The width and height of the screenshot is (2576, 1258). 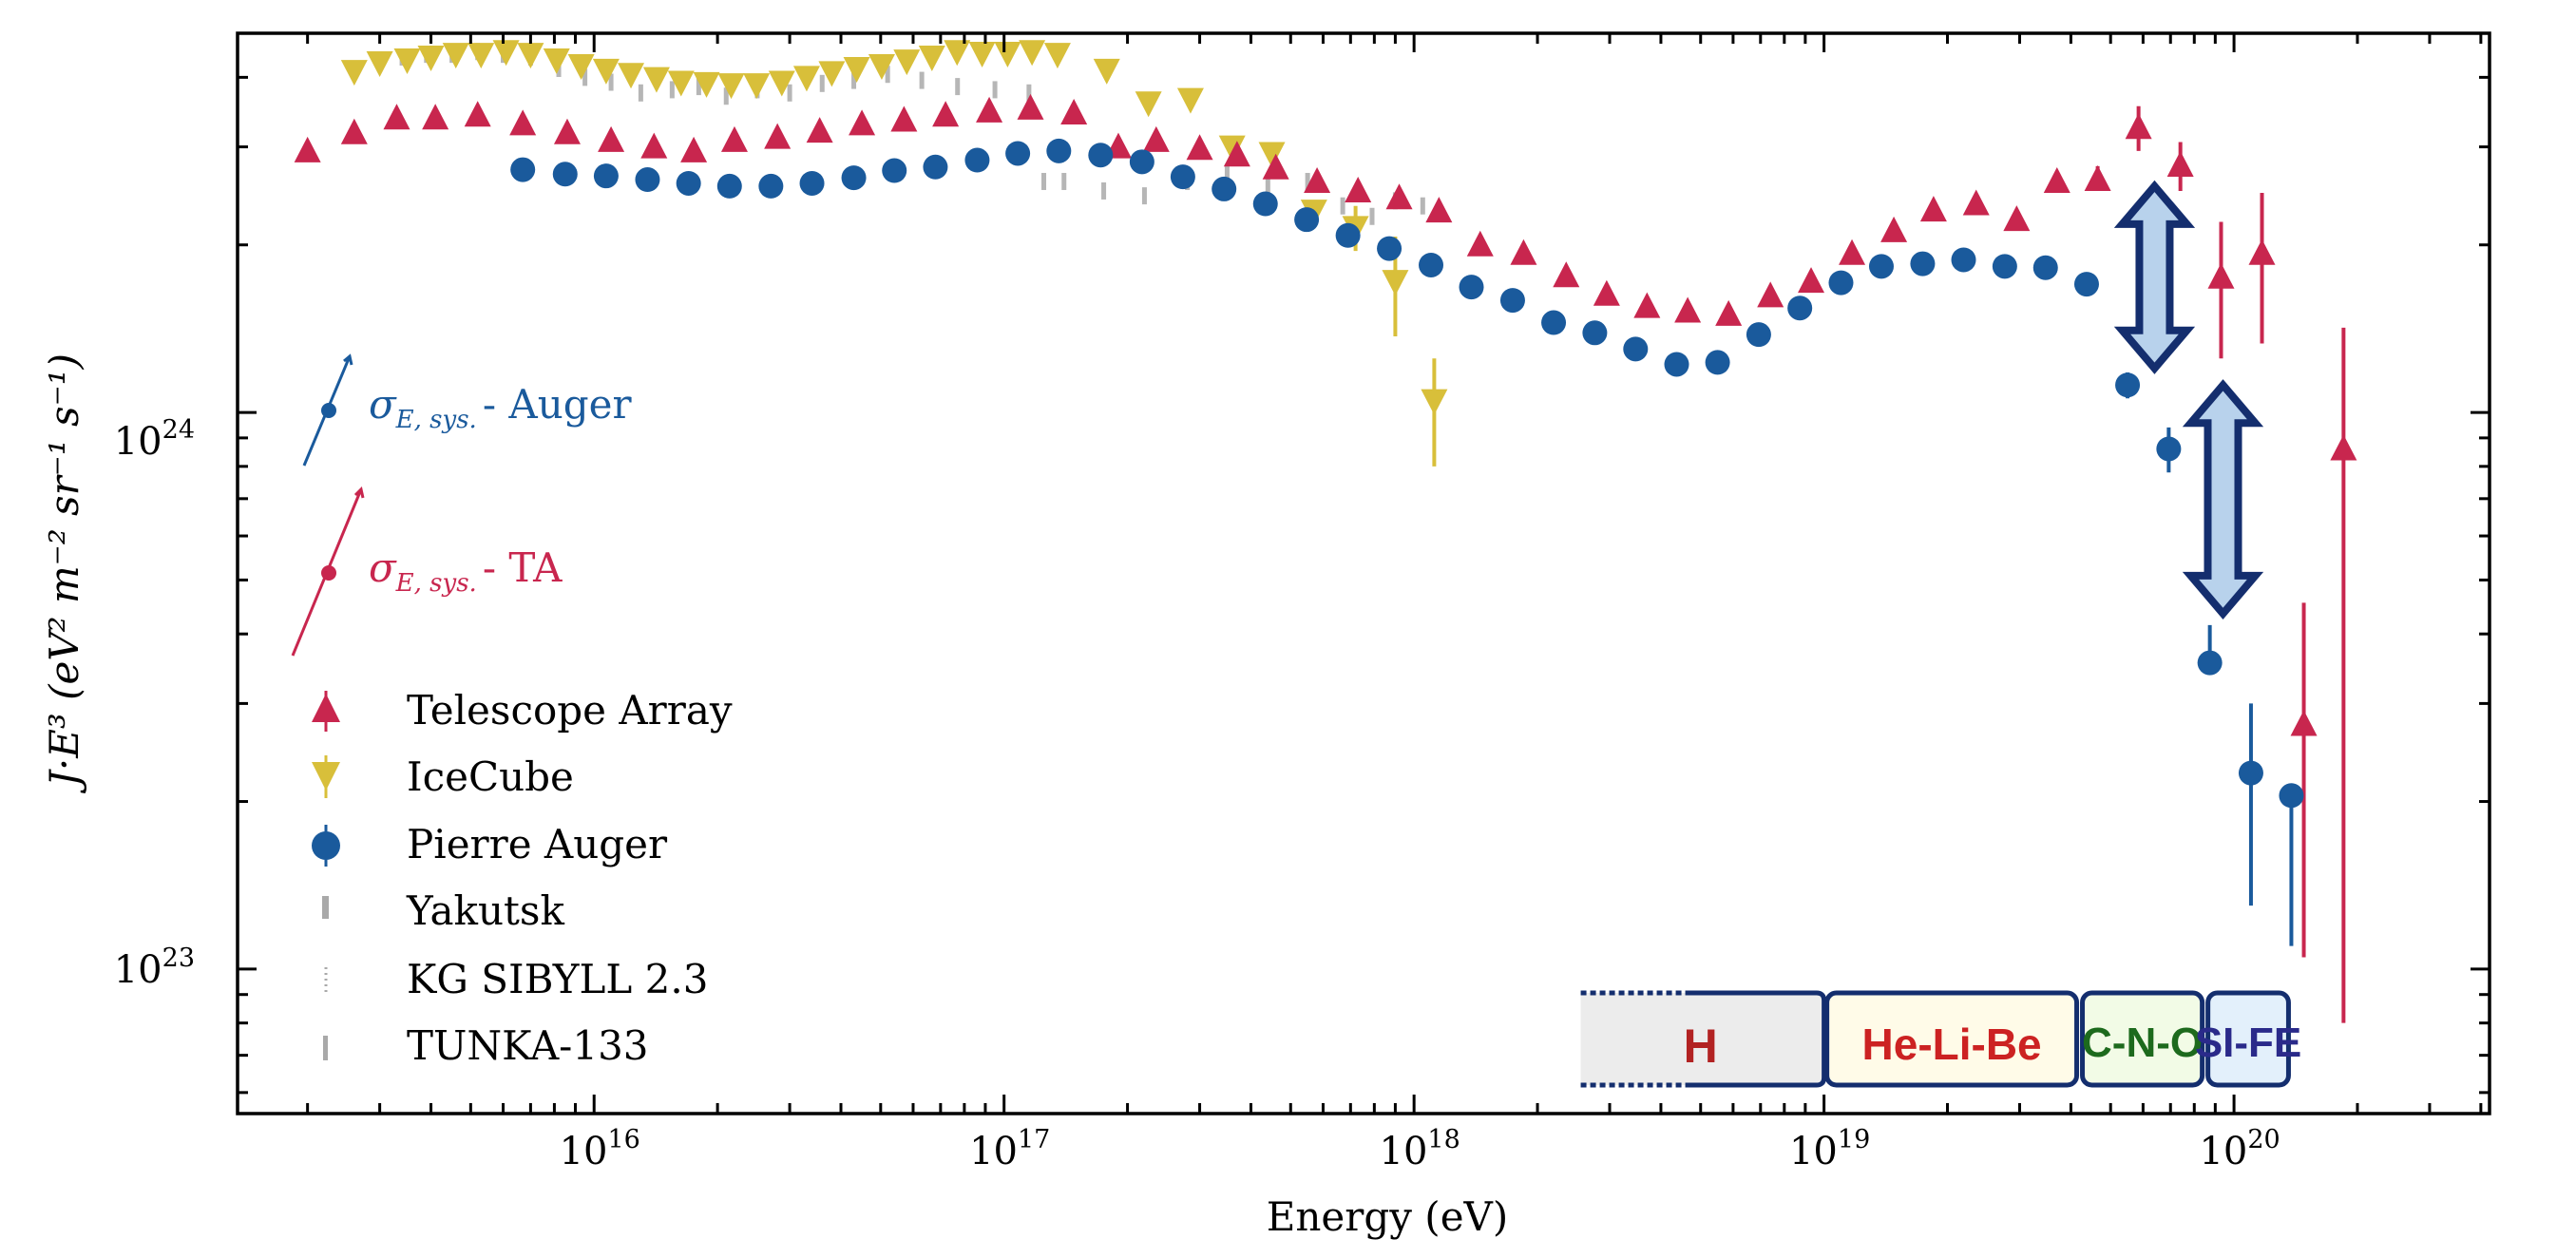 What do you see at coordinates (485, 910) in the screenshot?
I see `legend-yakutsk-label: Yakutsk` at bounding box center [485, 910].